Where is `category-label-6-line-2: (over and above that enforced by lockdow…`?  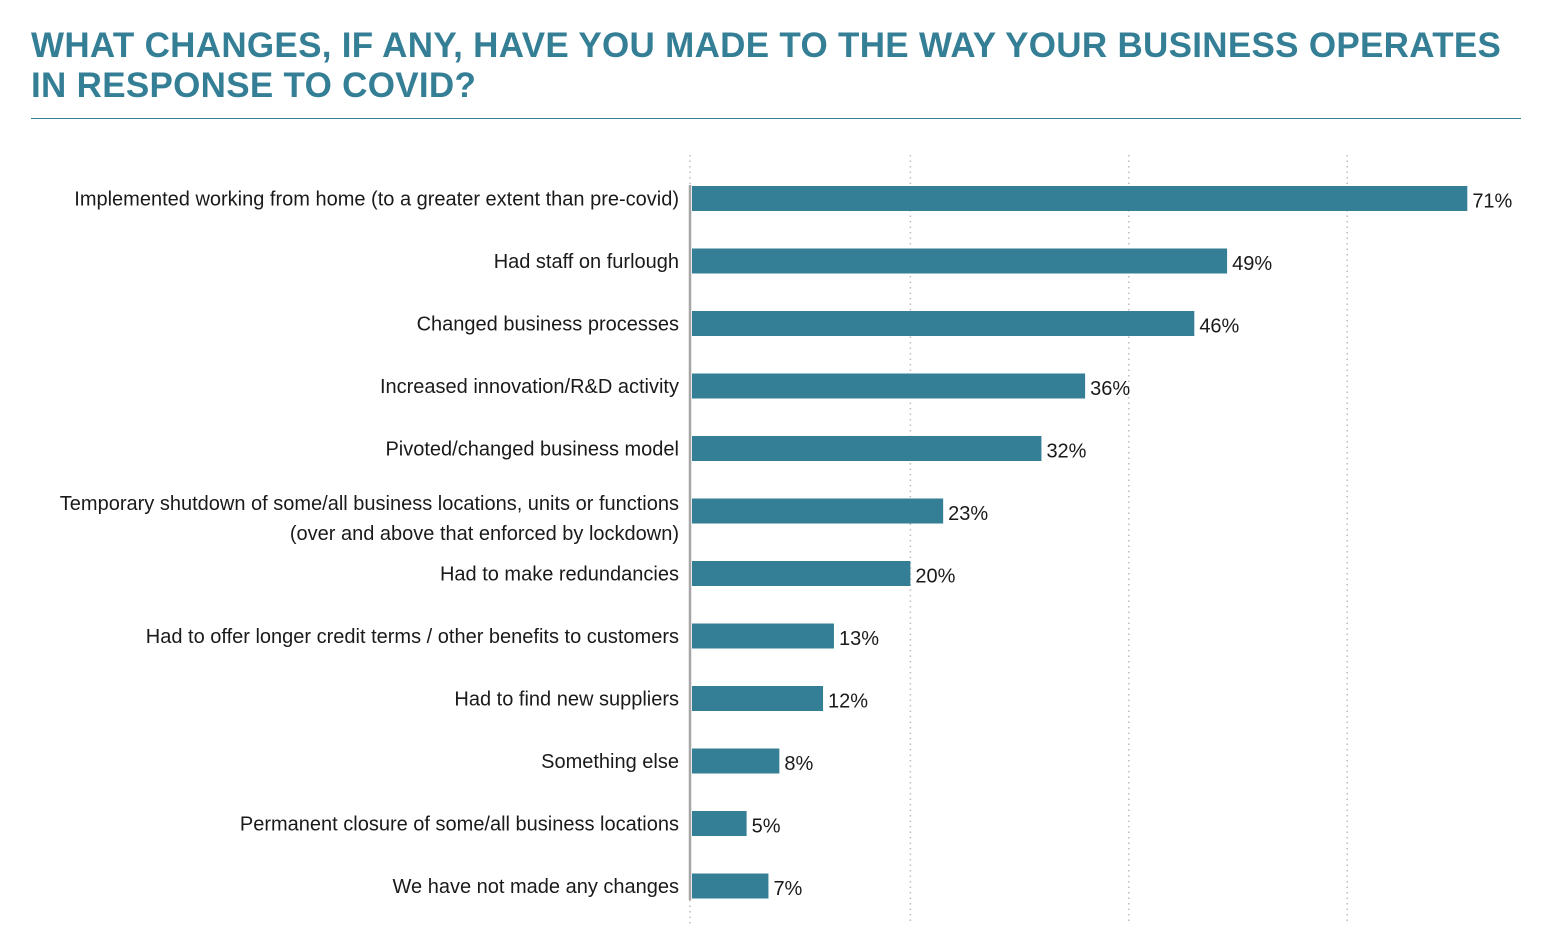 category-label-6-line-2: (over and above that enforced by lockdow… is located at coordinates (484, 534).